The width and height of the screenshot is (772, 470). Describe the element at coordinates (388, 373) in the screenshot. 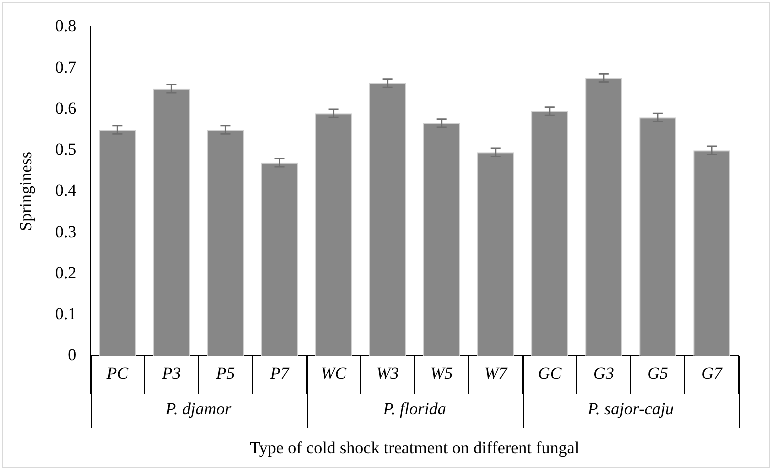

I see `x-tick-label: W3` at that location.